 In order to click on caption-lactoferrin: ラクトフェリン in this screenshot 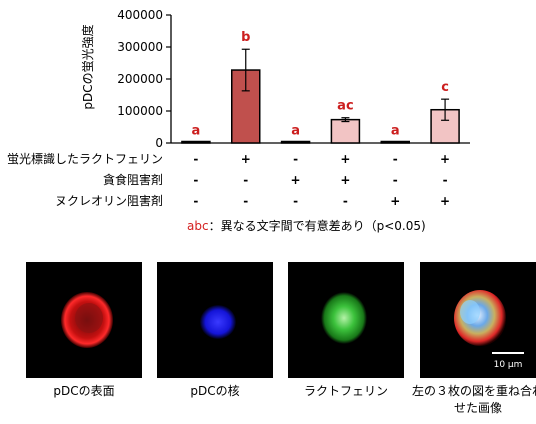, I will do `click(345, 391)`.